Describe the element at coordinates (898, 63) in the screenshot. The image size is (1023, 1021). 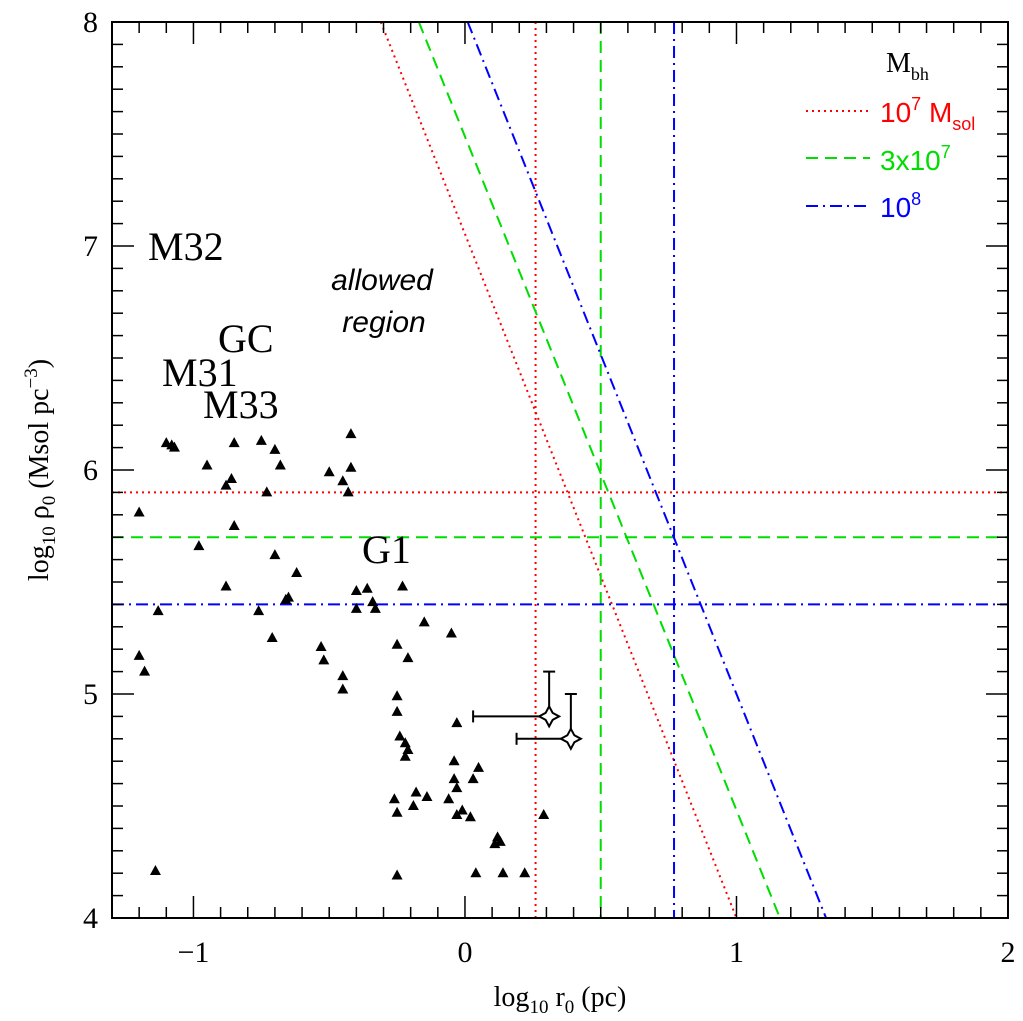
I see `legend-title-m: M` at that location.